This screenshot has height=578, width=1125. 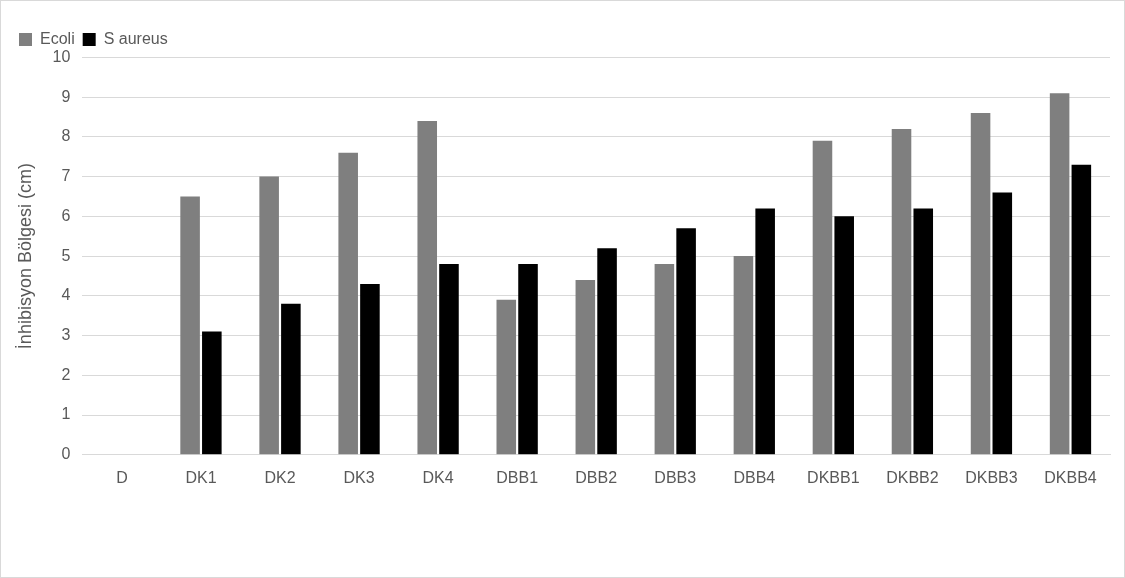 What do you see at coordinates (280, 477) in the screenshot?
I see `x-tick-label: DK2` at bounding box center [280, 477].